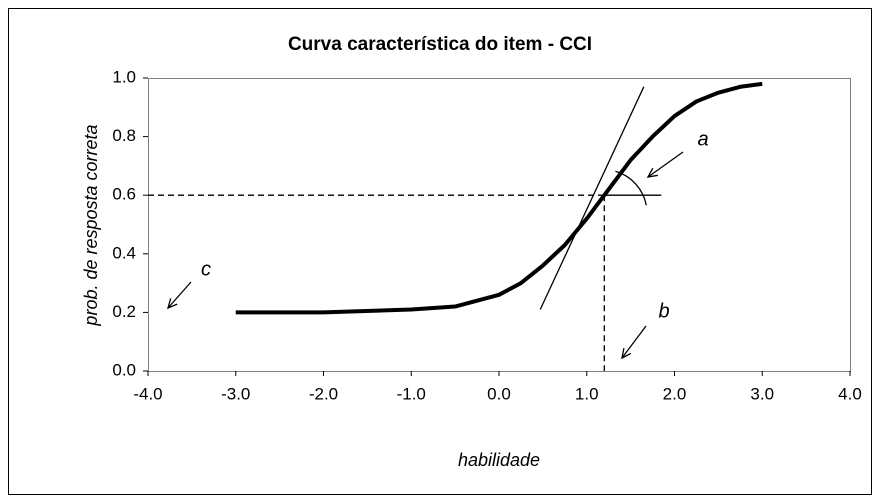 The width and height of the screenshot is (880, 503). I want to click on x-tick-label: 4.0, so click(850, 393).